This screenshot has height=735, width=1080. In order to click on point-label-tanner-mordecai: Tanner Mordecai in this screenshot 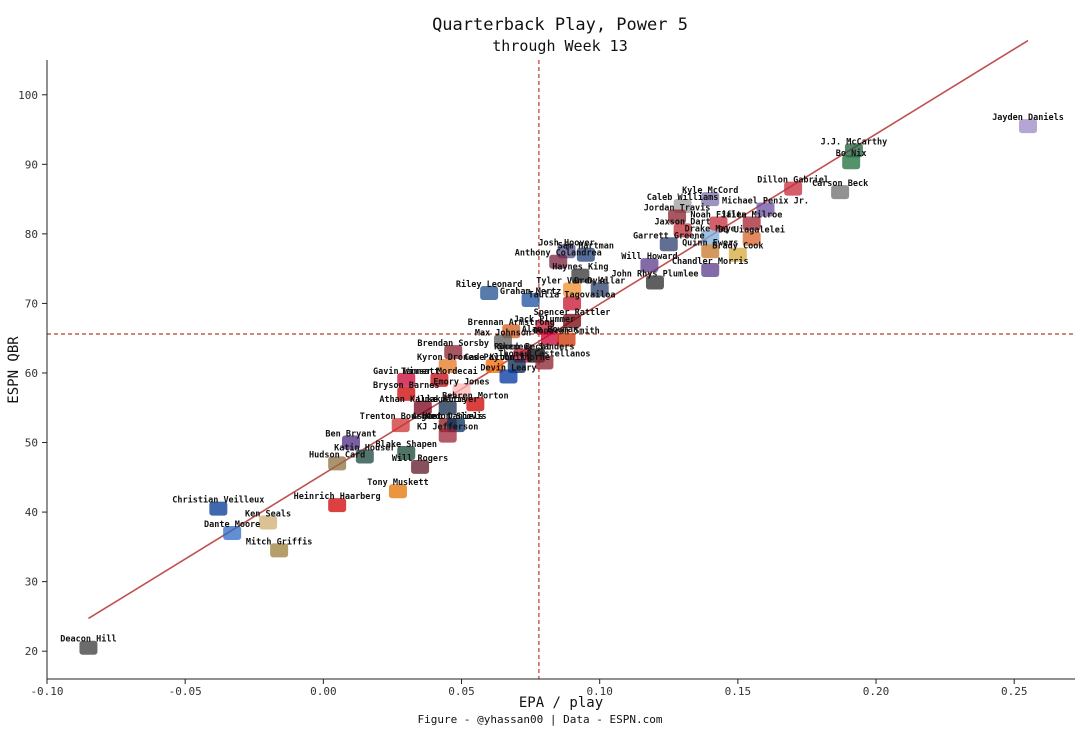, I will do `click(439, 371)`.